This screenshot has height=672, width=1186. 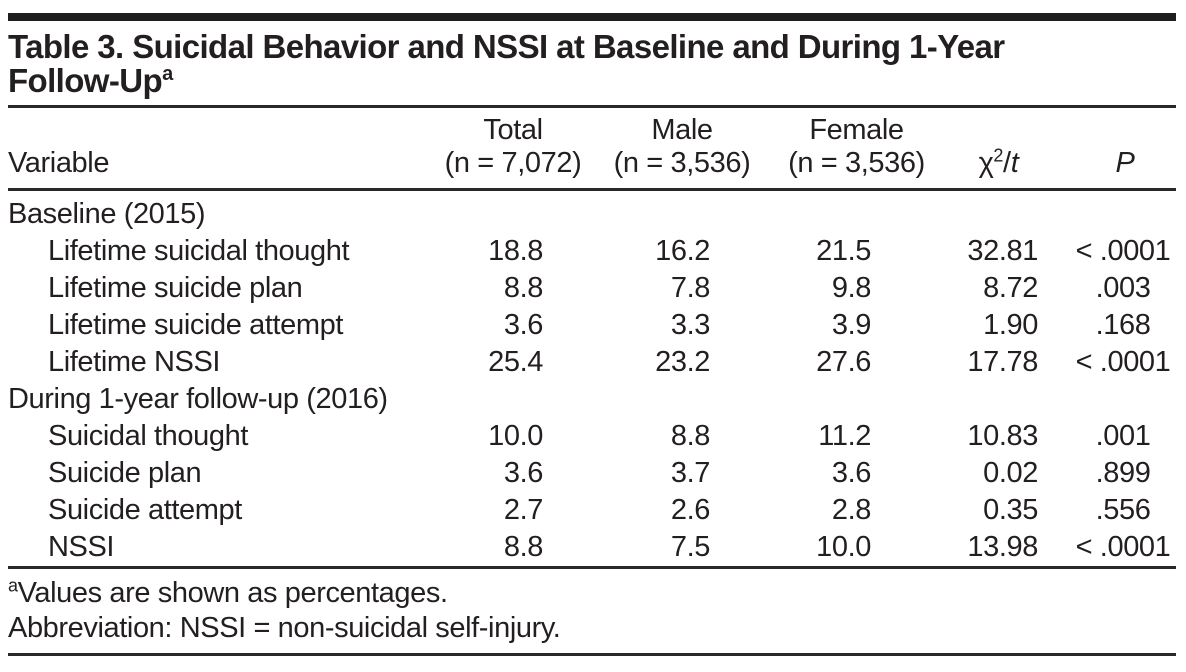 I want to click on row-label: Suicidal thought, so click(x=148, y=436).